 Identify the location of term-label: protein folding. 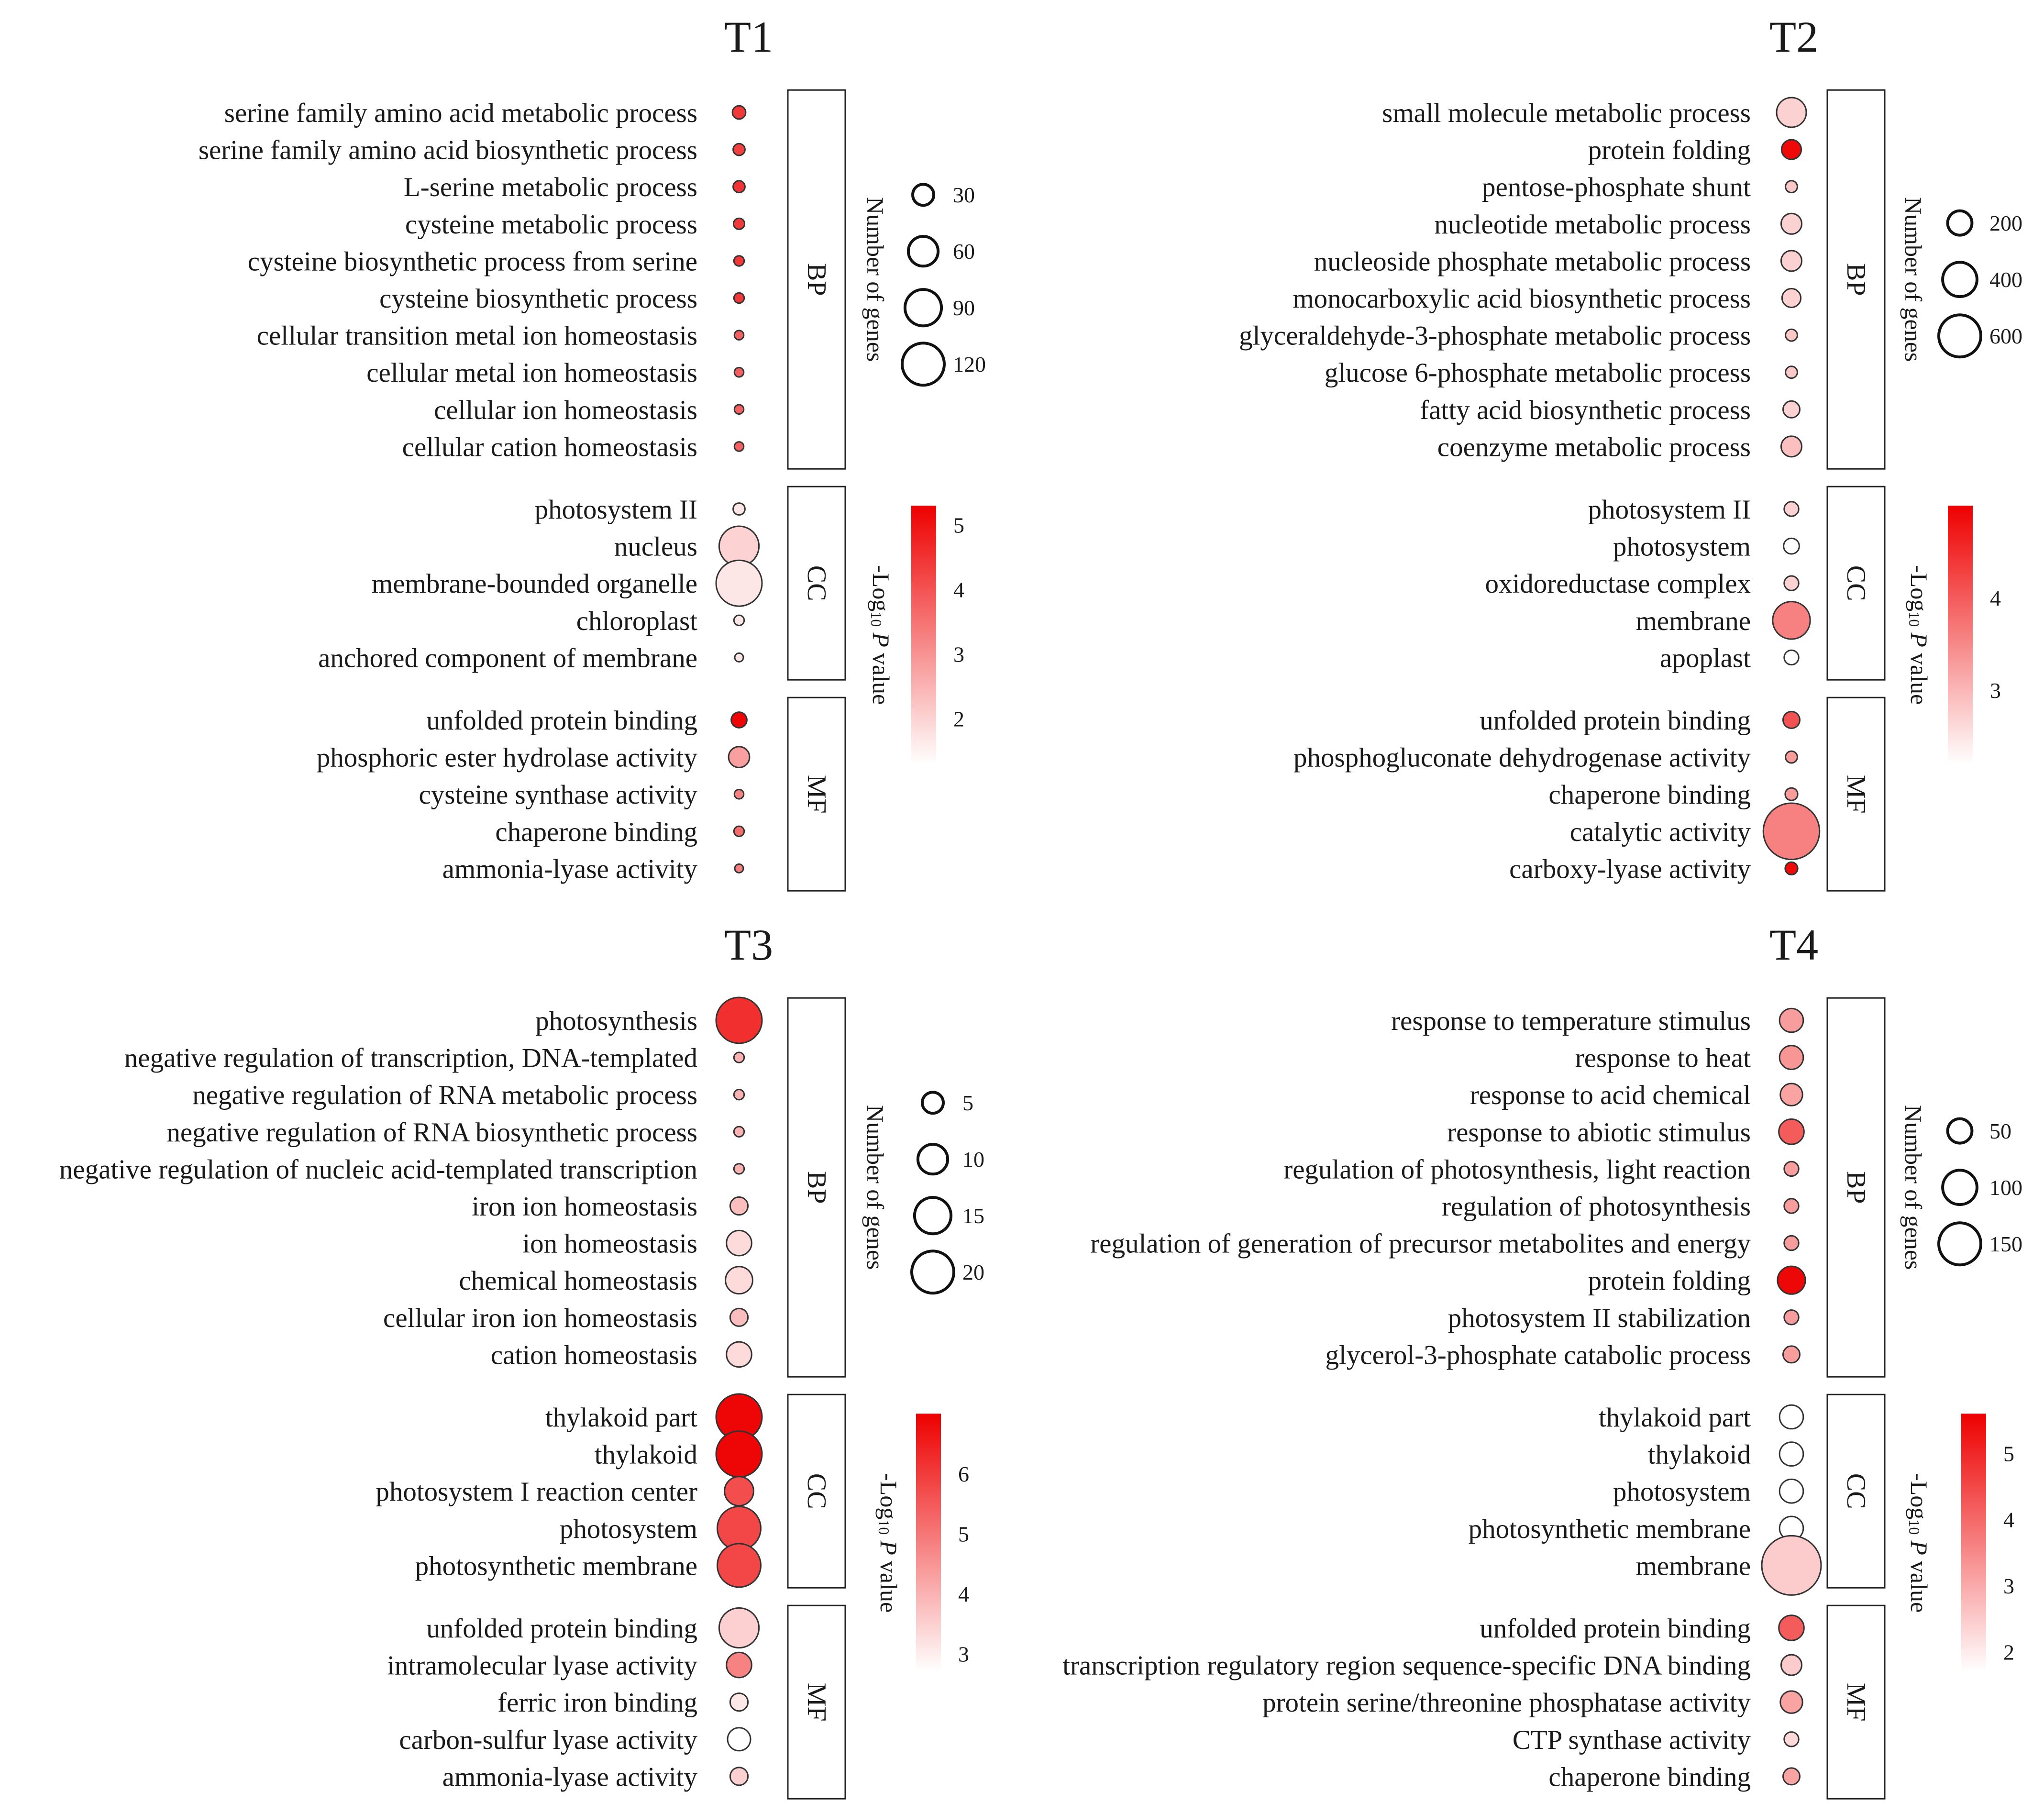
(1670, 1281).